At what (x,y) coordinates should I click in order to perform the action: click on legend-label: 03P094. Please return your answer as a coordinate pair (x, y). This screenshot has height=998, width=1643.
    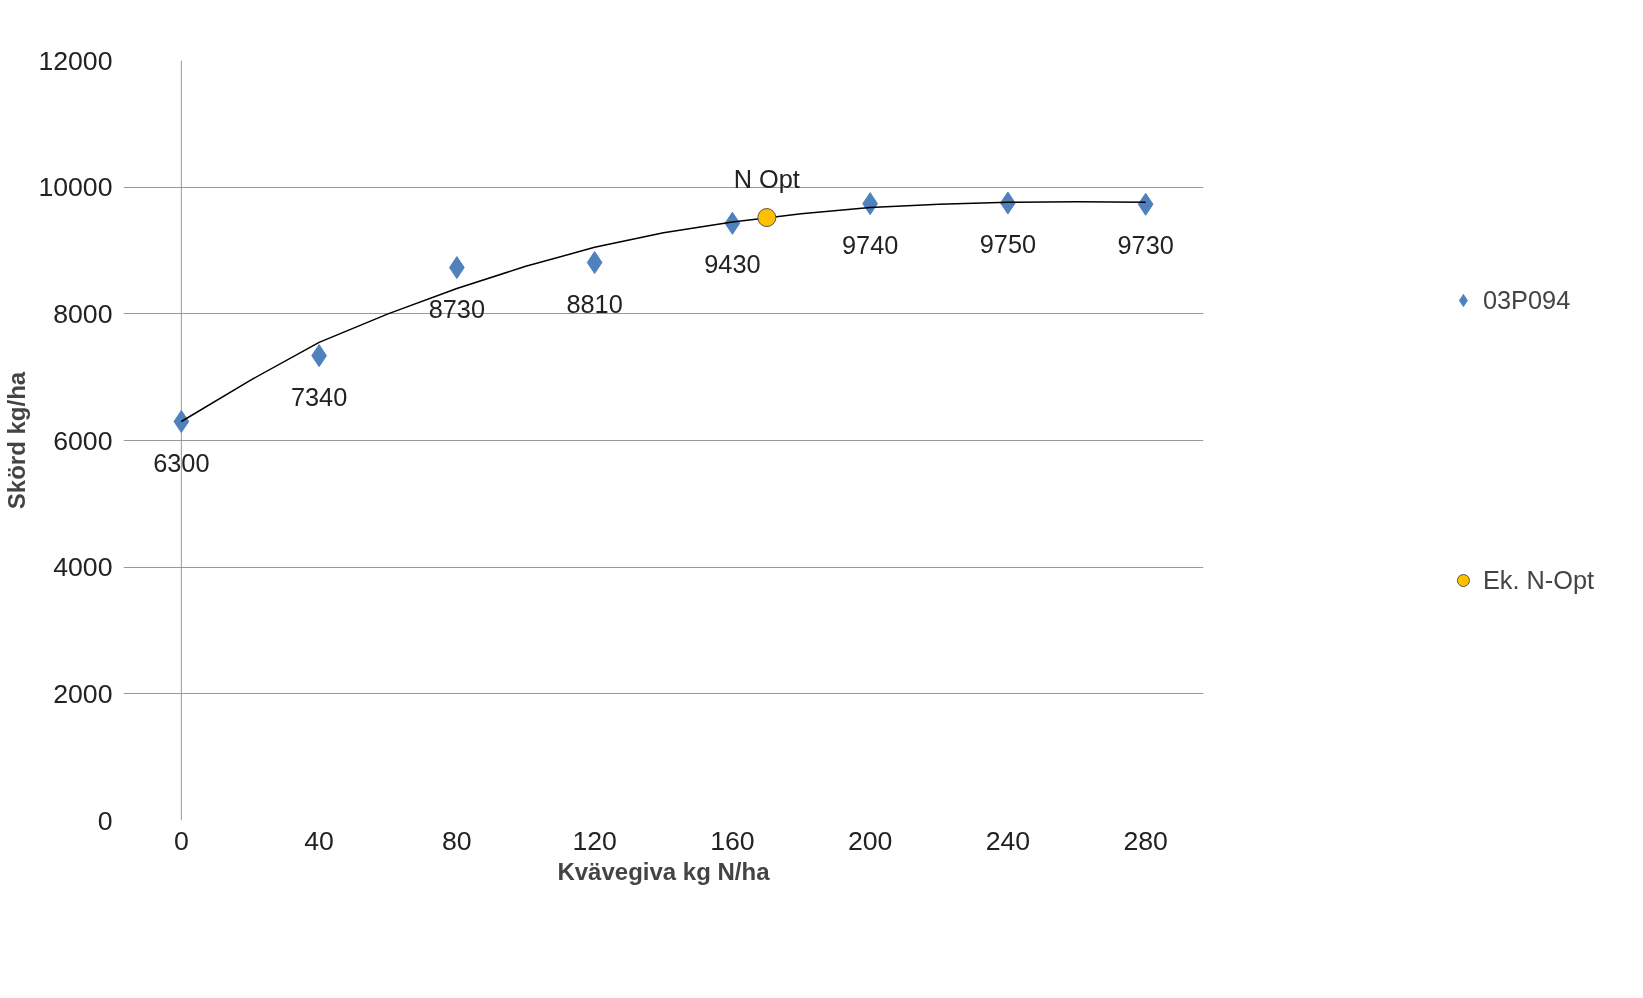
    Looking at the image, I should click on (1526, 300).